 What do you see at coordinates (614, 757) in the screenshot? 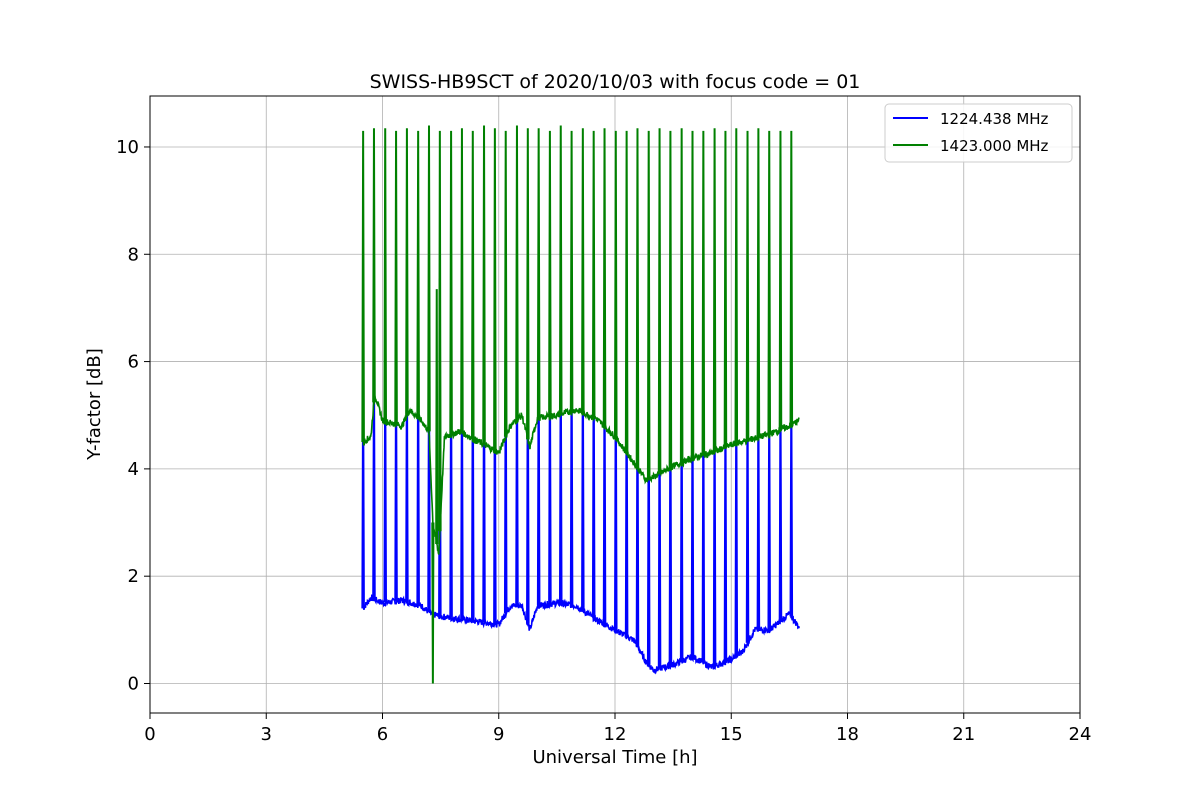
I see `x-axis-label: Universal Time [h]` at bounding box center [614, 757].